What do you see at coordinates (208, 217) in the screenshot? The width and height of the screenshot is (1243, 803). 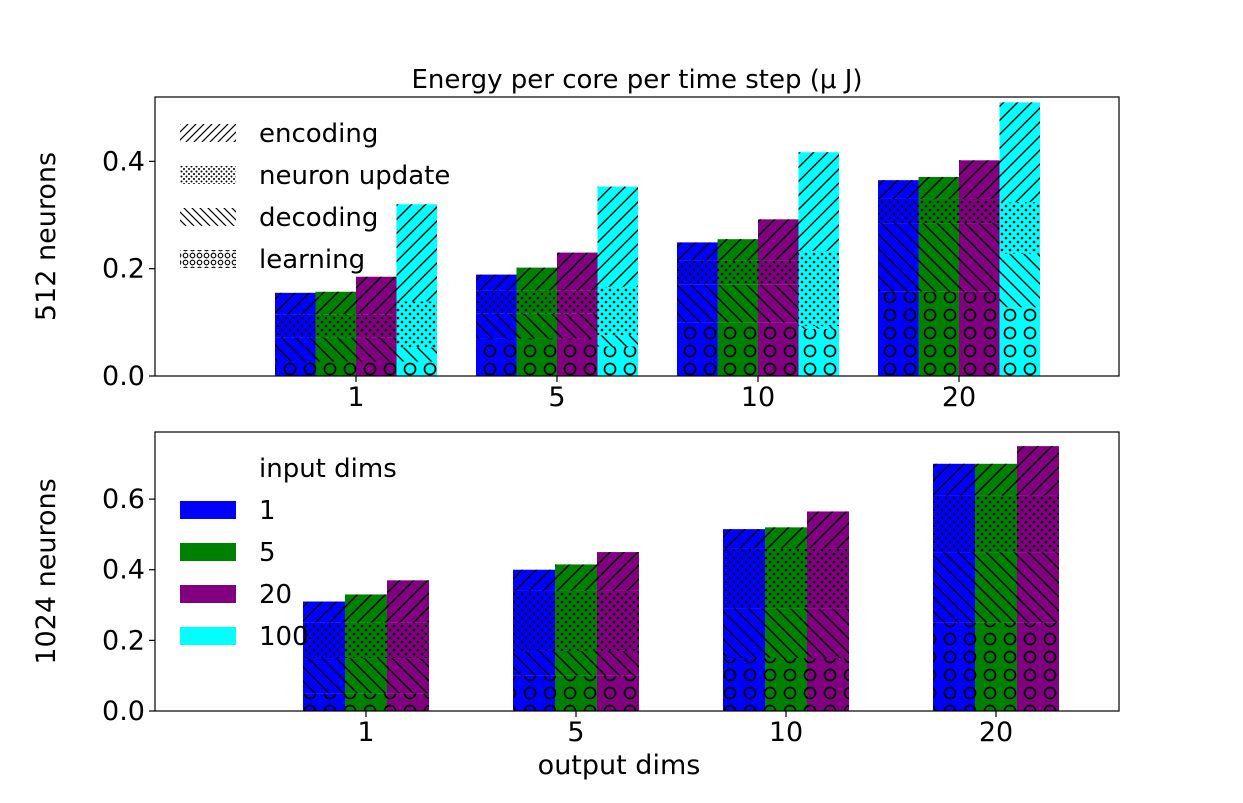 I see `legend-swatch-hatch-decoding` at bounding box center [208, 217].